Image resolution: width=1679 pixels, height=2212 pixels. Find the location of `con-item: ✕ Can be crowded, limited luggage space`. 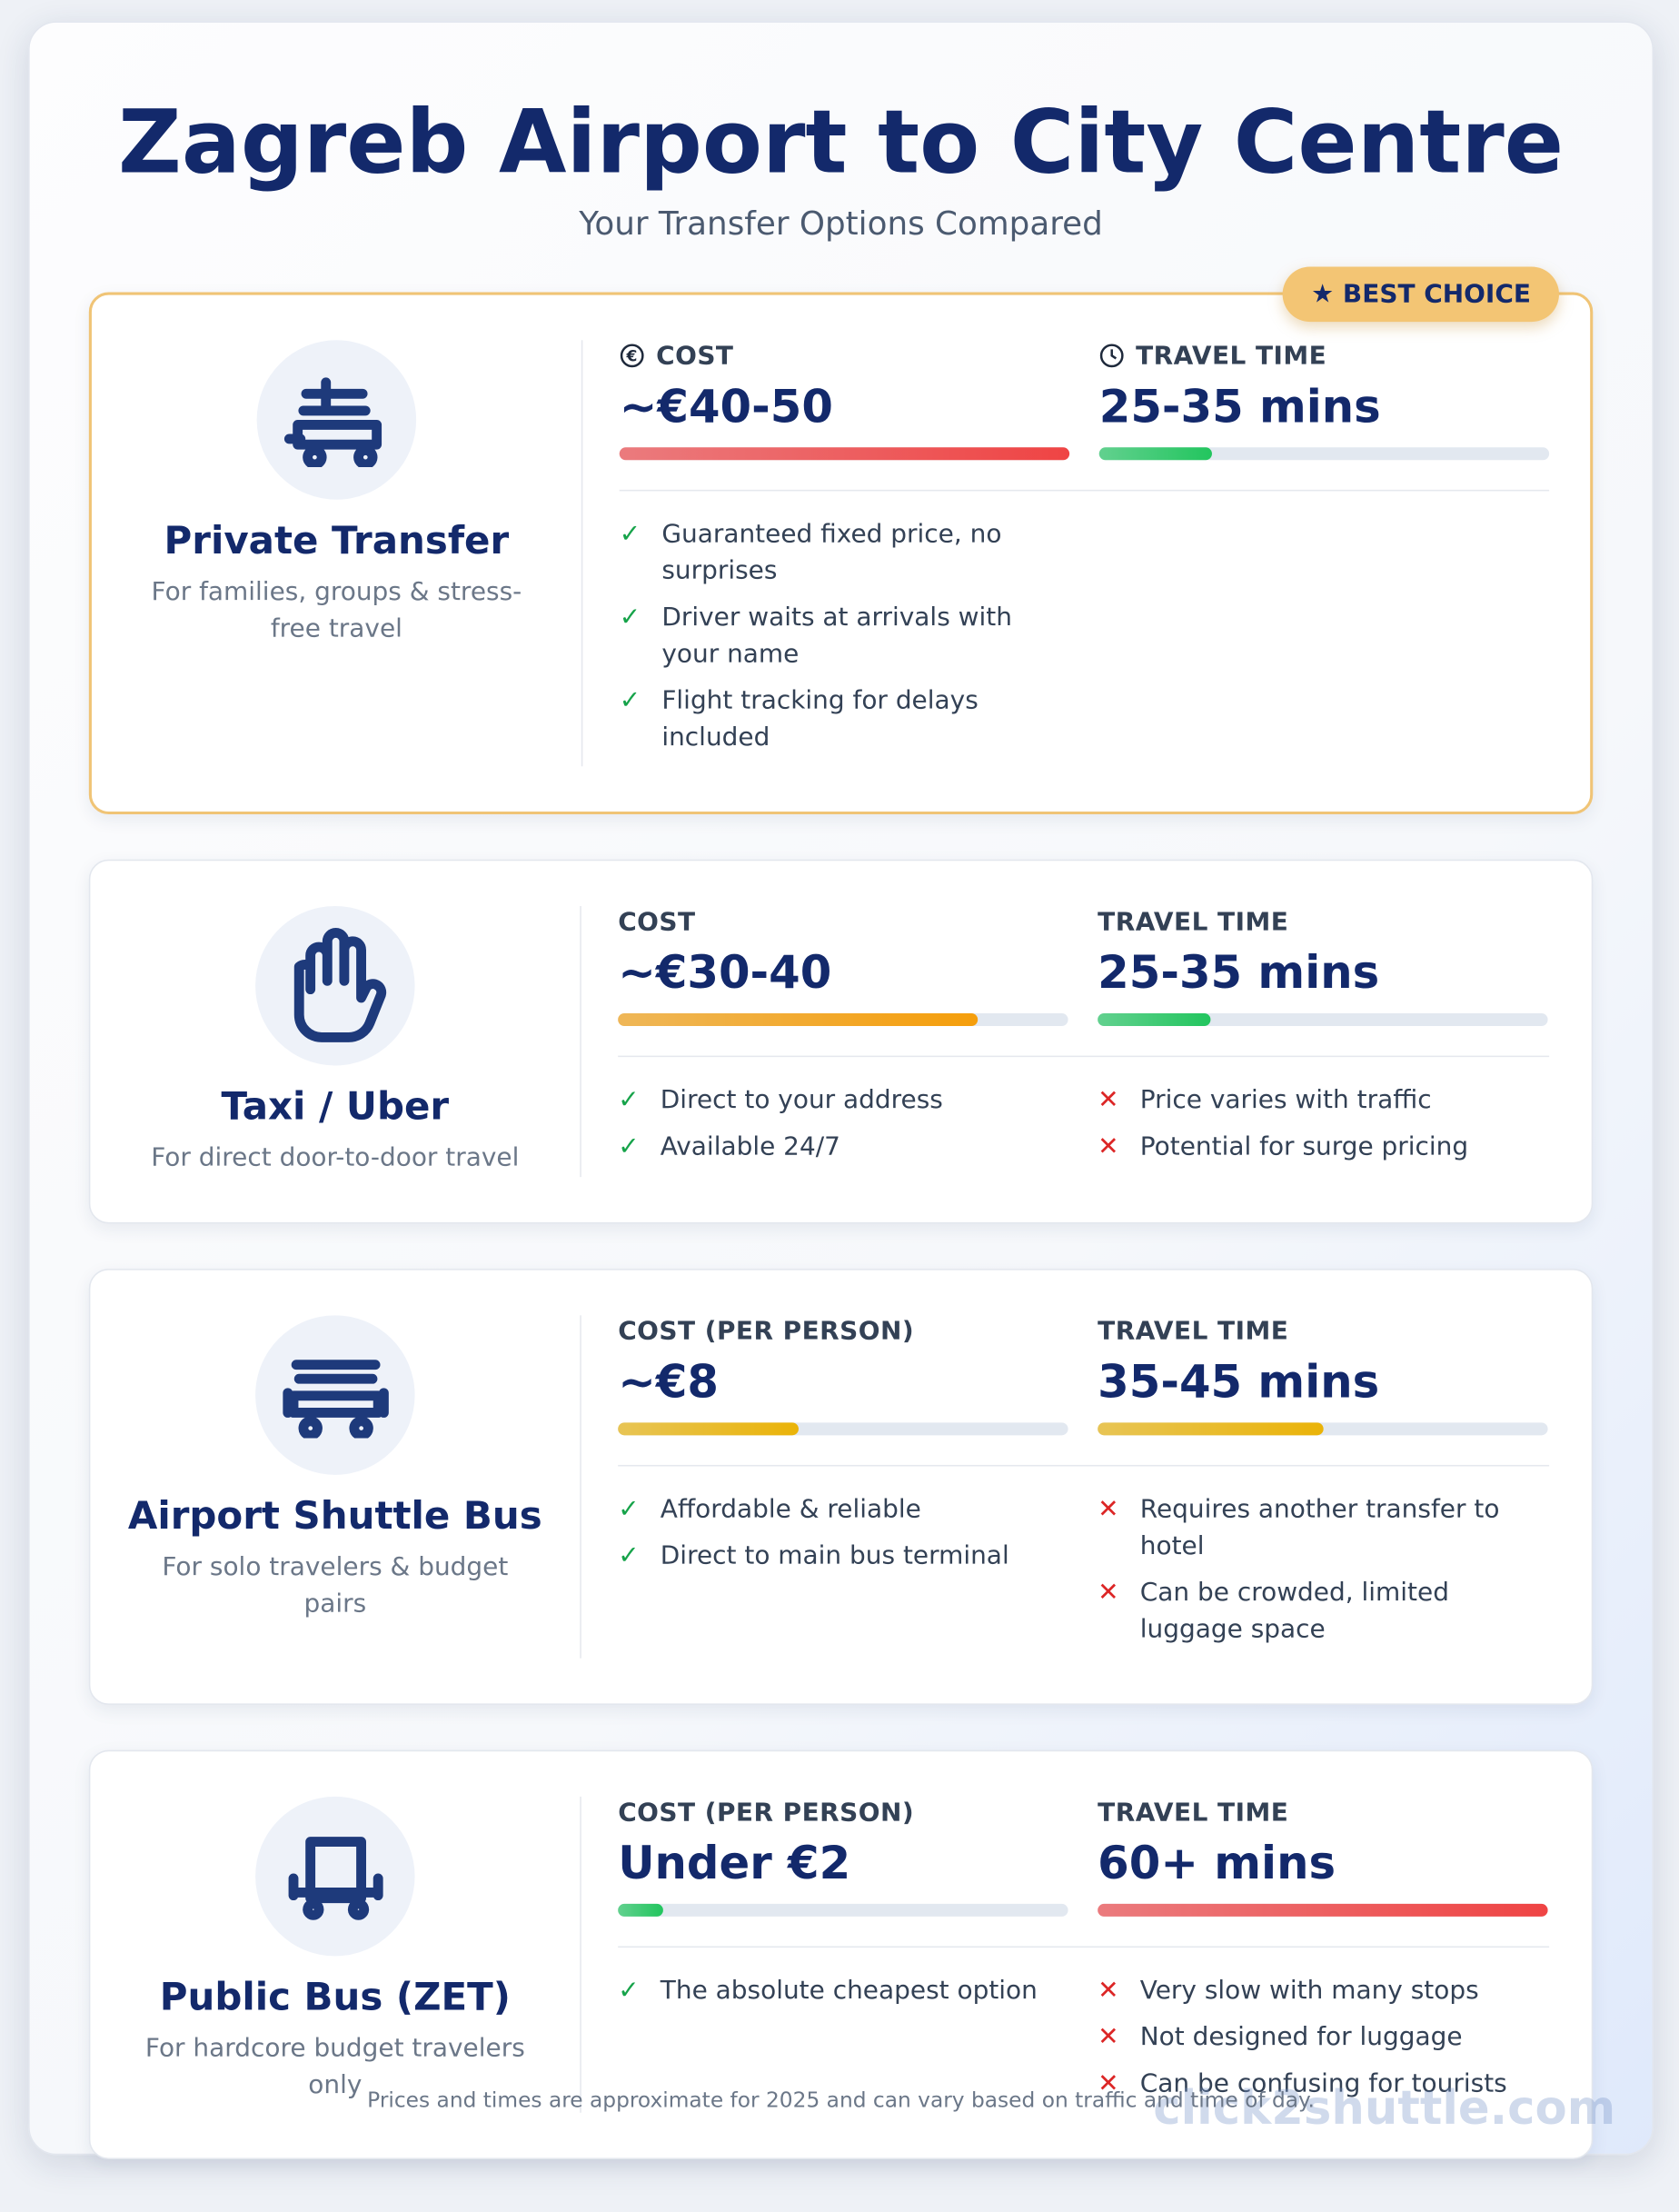

con-item: ✕ Can be crowded, limited luggage space is located at coordinates (1322, 1612).